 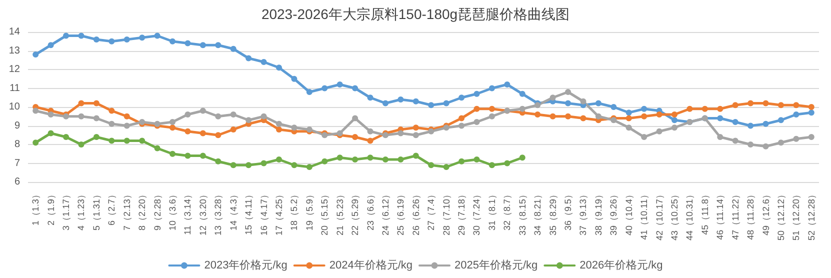 What do you see at coordinates (751, 215) in the screenshot?
I see `x-tick-label: 48（11.28）` at bounding box center [751, 215].